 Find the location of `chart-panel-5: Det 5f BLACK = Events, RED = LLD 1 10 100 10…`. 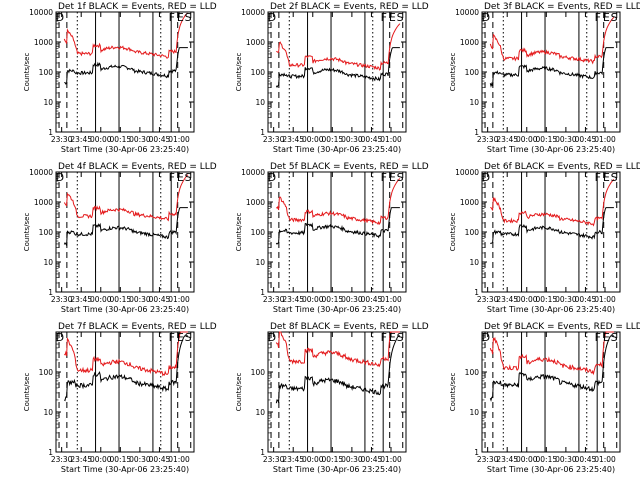

chart-panel-5: Det 5f BLACK = Events, RED = LLD 1 10 100 10… is located at coordinates (332, 238).